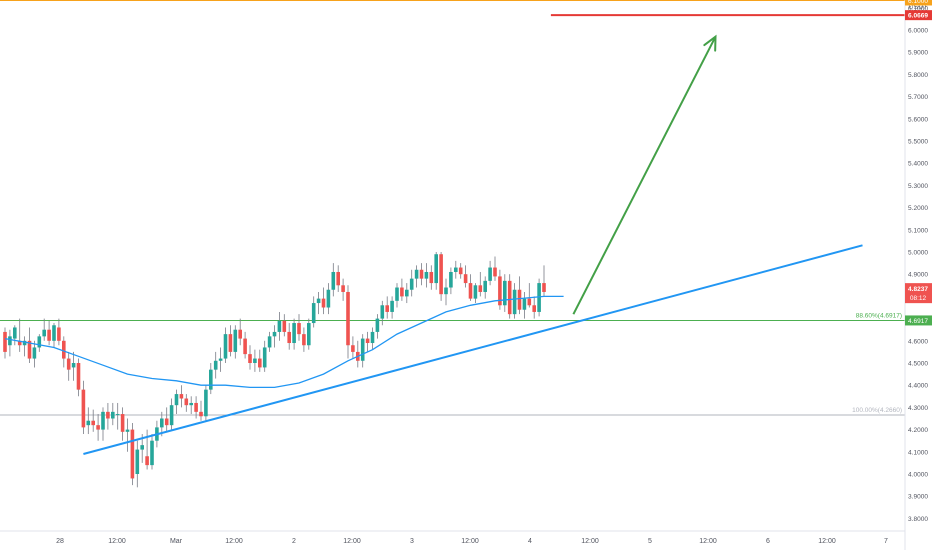 The image size is (932, 555). Describe the element at coordinates (918, 475) in the screenshot. I see `price-tick-label: 4.0000` at that location.